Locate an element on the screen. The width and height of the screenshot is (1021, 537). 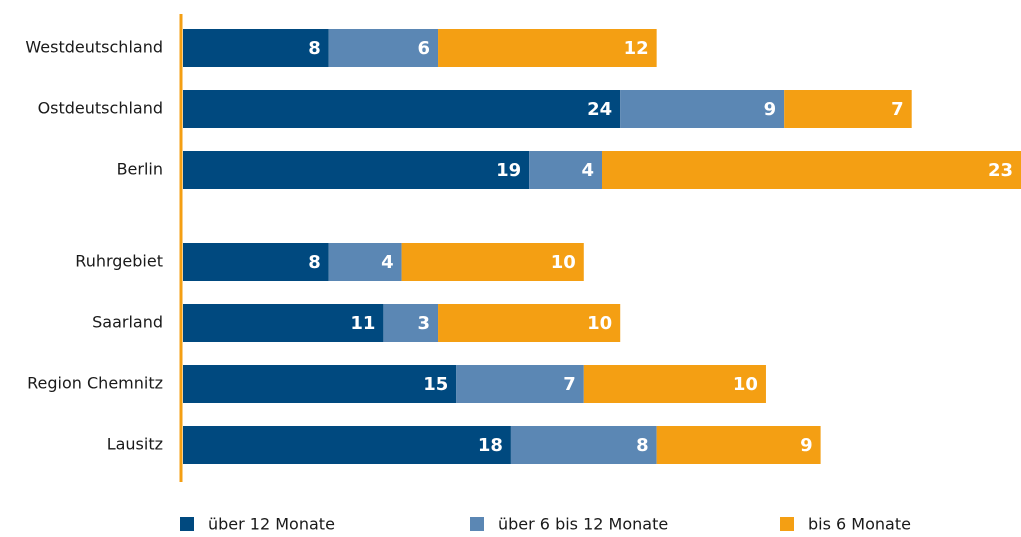
category-label: Region Chemnitz is located at coordinates (95, 383).